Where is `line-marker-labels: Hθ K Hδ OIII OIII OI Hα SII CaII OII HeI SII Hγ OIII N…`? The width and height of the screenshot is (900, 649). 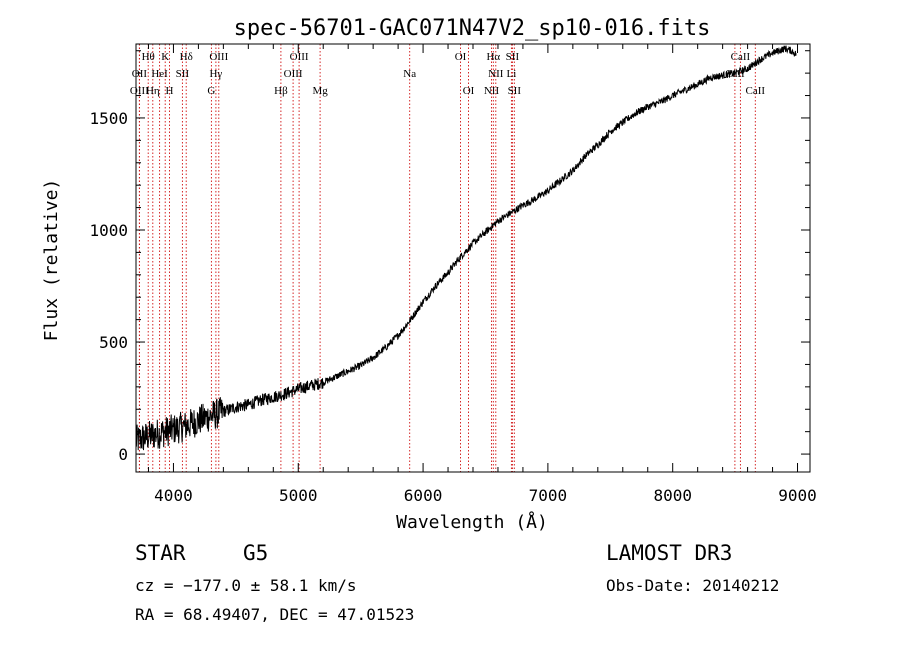
line-marker-labels: Hθ K Hδ OIII OIII OI Hα SII CaII OII HeI SII Hγ OIII N… is located at coordinates (447, 74).